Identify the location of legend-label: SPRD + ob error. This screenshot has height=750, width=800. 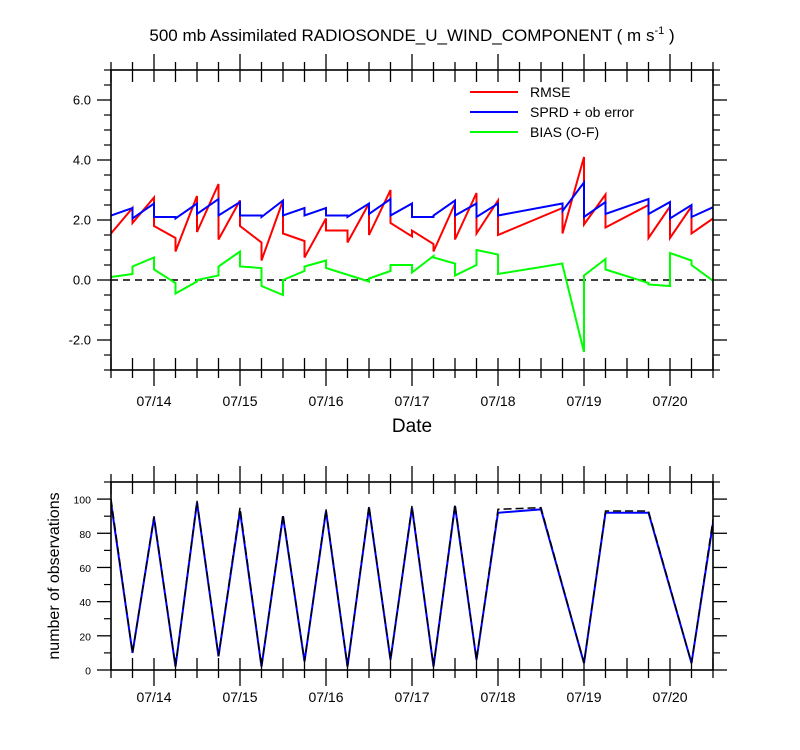
(582, 112).